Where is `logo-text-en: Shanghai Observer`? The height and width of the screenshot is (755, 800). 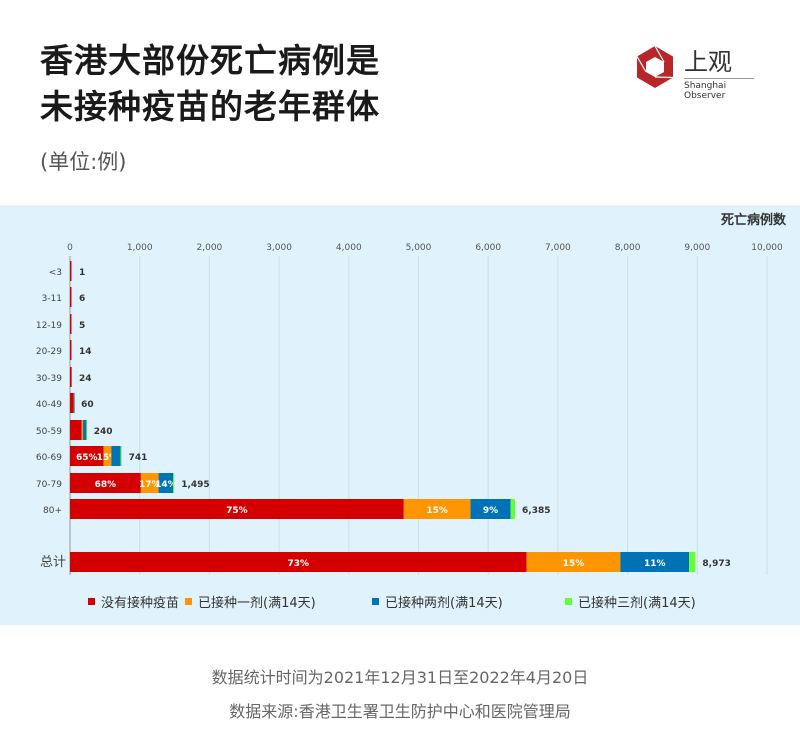 logo-text-en: Shanghai Observer is located at coordinates (719, 89).